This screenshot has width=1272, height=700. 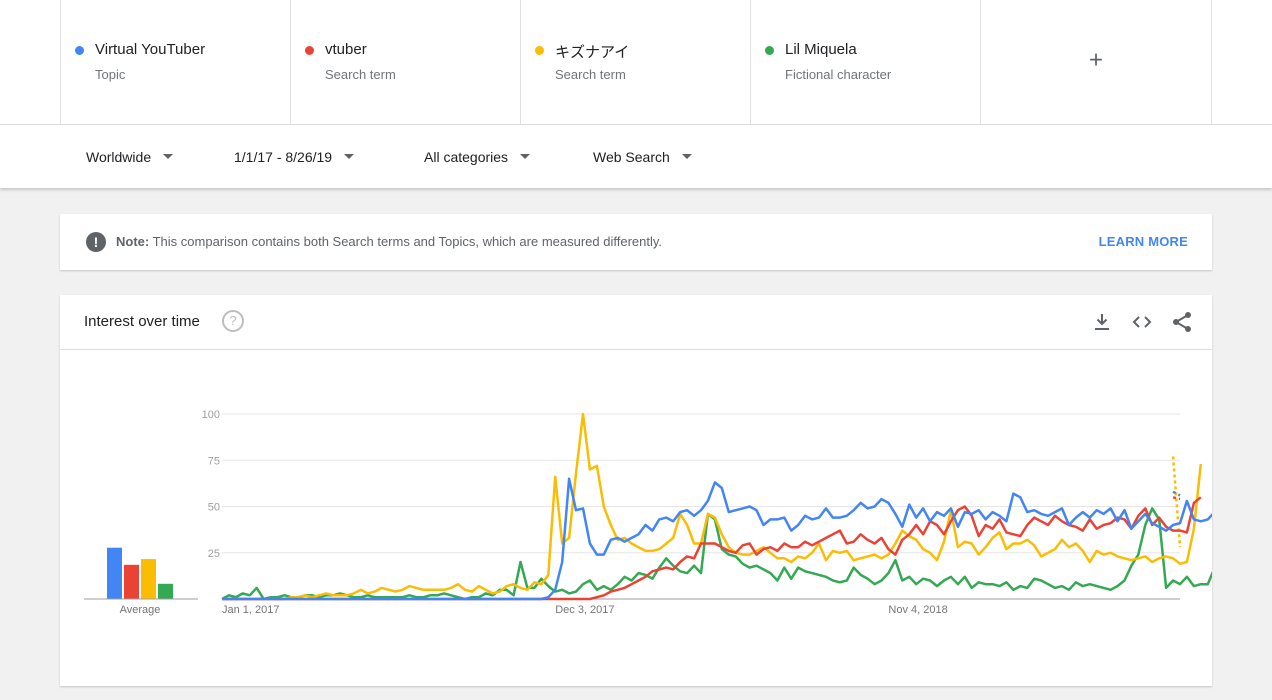 What do you see at coordinates (1143, 241) in the screenshot?
I see `learn-more-link: LEARN MORE` at bounding box center [1143, 241].